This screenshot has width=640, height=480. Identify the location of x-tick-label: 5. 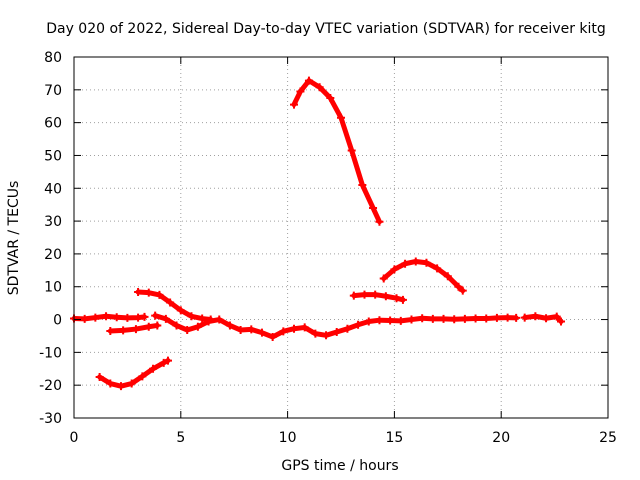
(180, 438).